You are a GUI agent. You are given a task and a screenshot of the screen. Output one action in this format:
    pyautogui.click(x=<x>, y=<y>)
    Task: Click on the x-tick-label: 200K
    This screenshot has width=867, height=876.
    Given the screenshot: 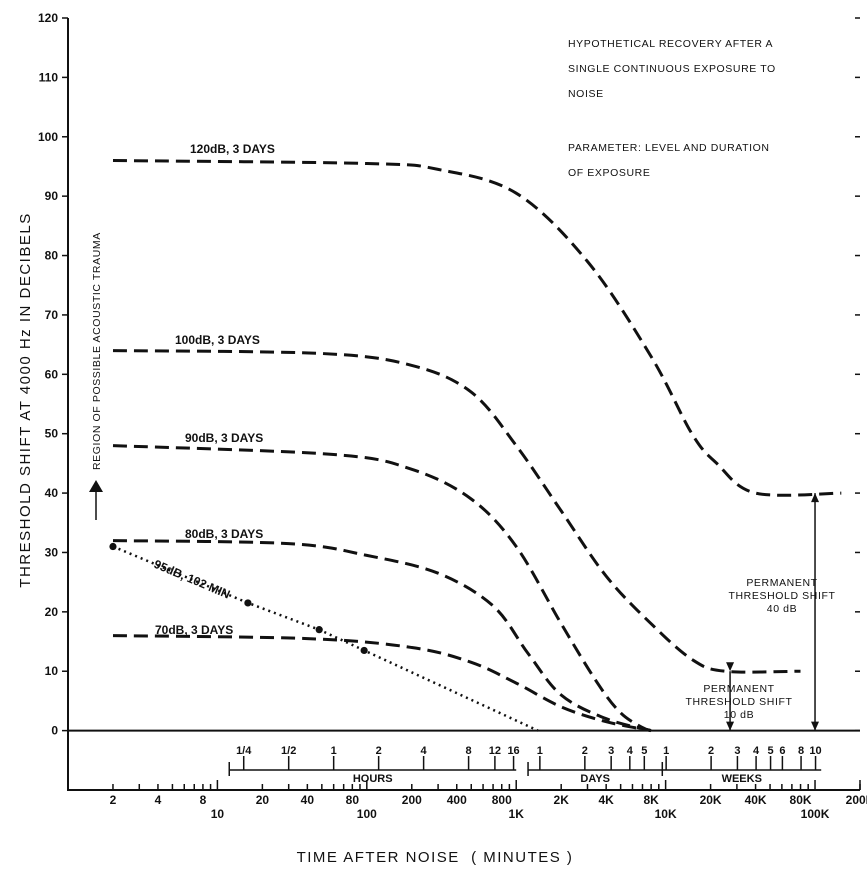 What is the action you would take?
    pyautogui.click(x=856, y=800)
    